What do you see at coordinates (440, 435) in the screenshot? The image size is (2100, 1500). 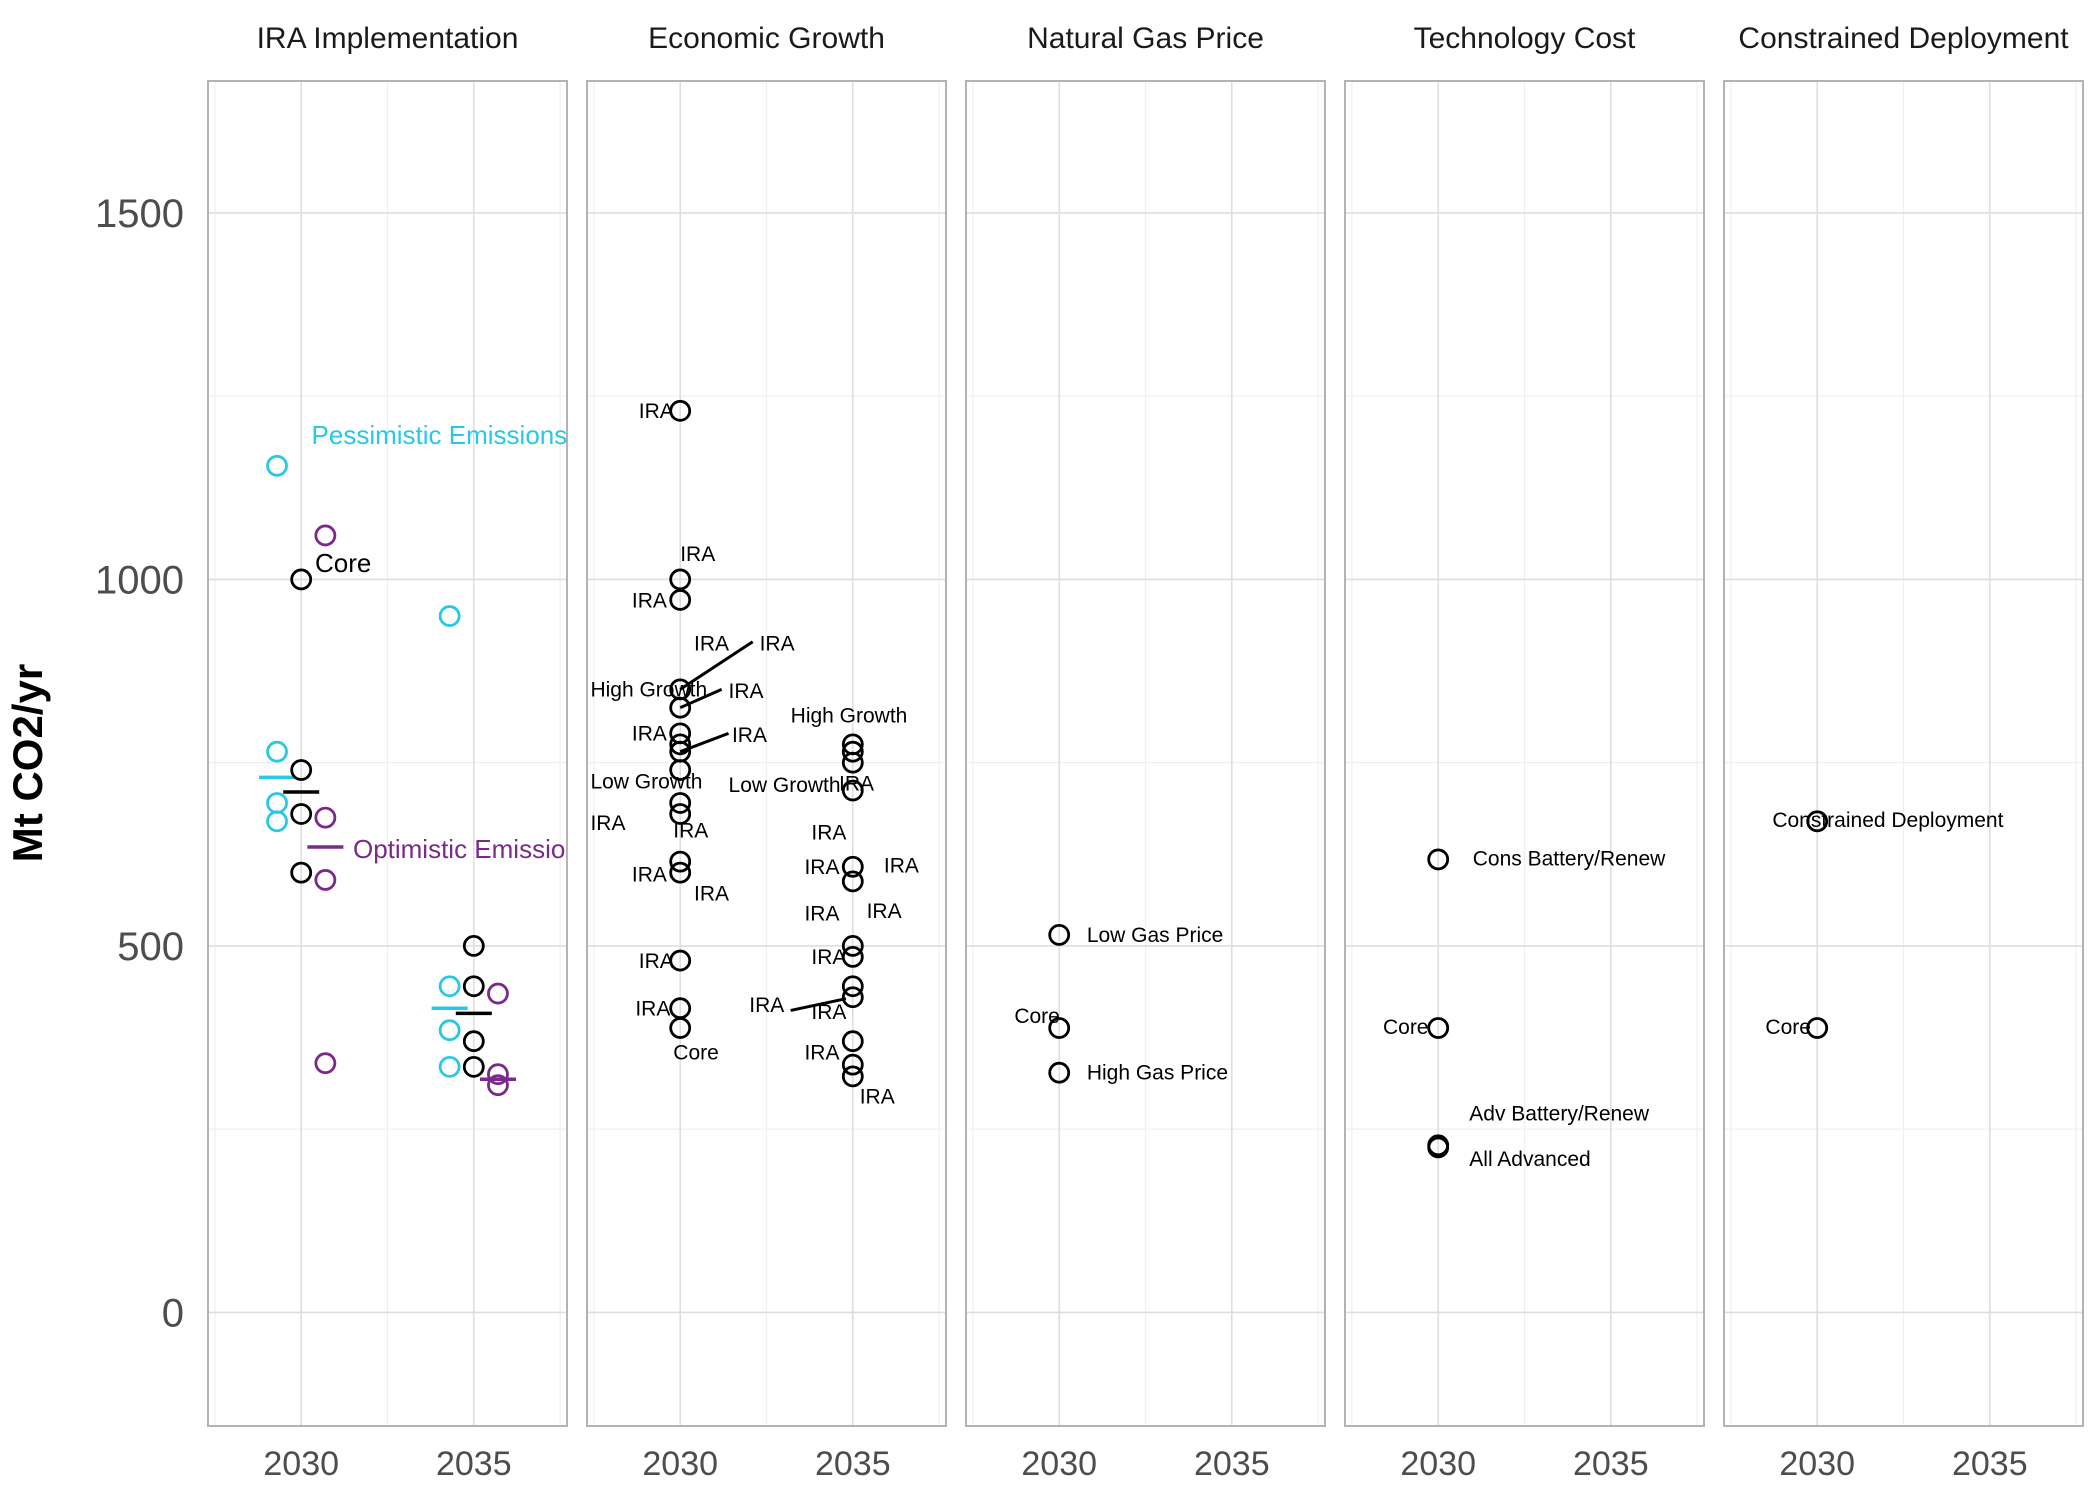 I see `point-label: Pessimistic Emissions` at bounding box center [440, 435].